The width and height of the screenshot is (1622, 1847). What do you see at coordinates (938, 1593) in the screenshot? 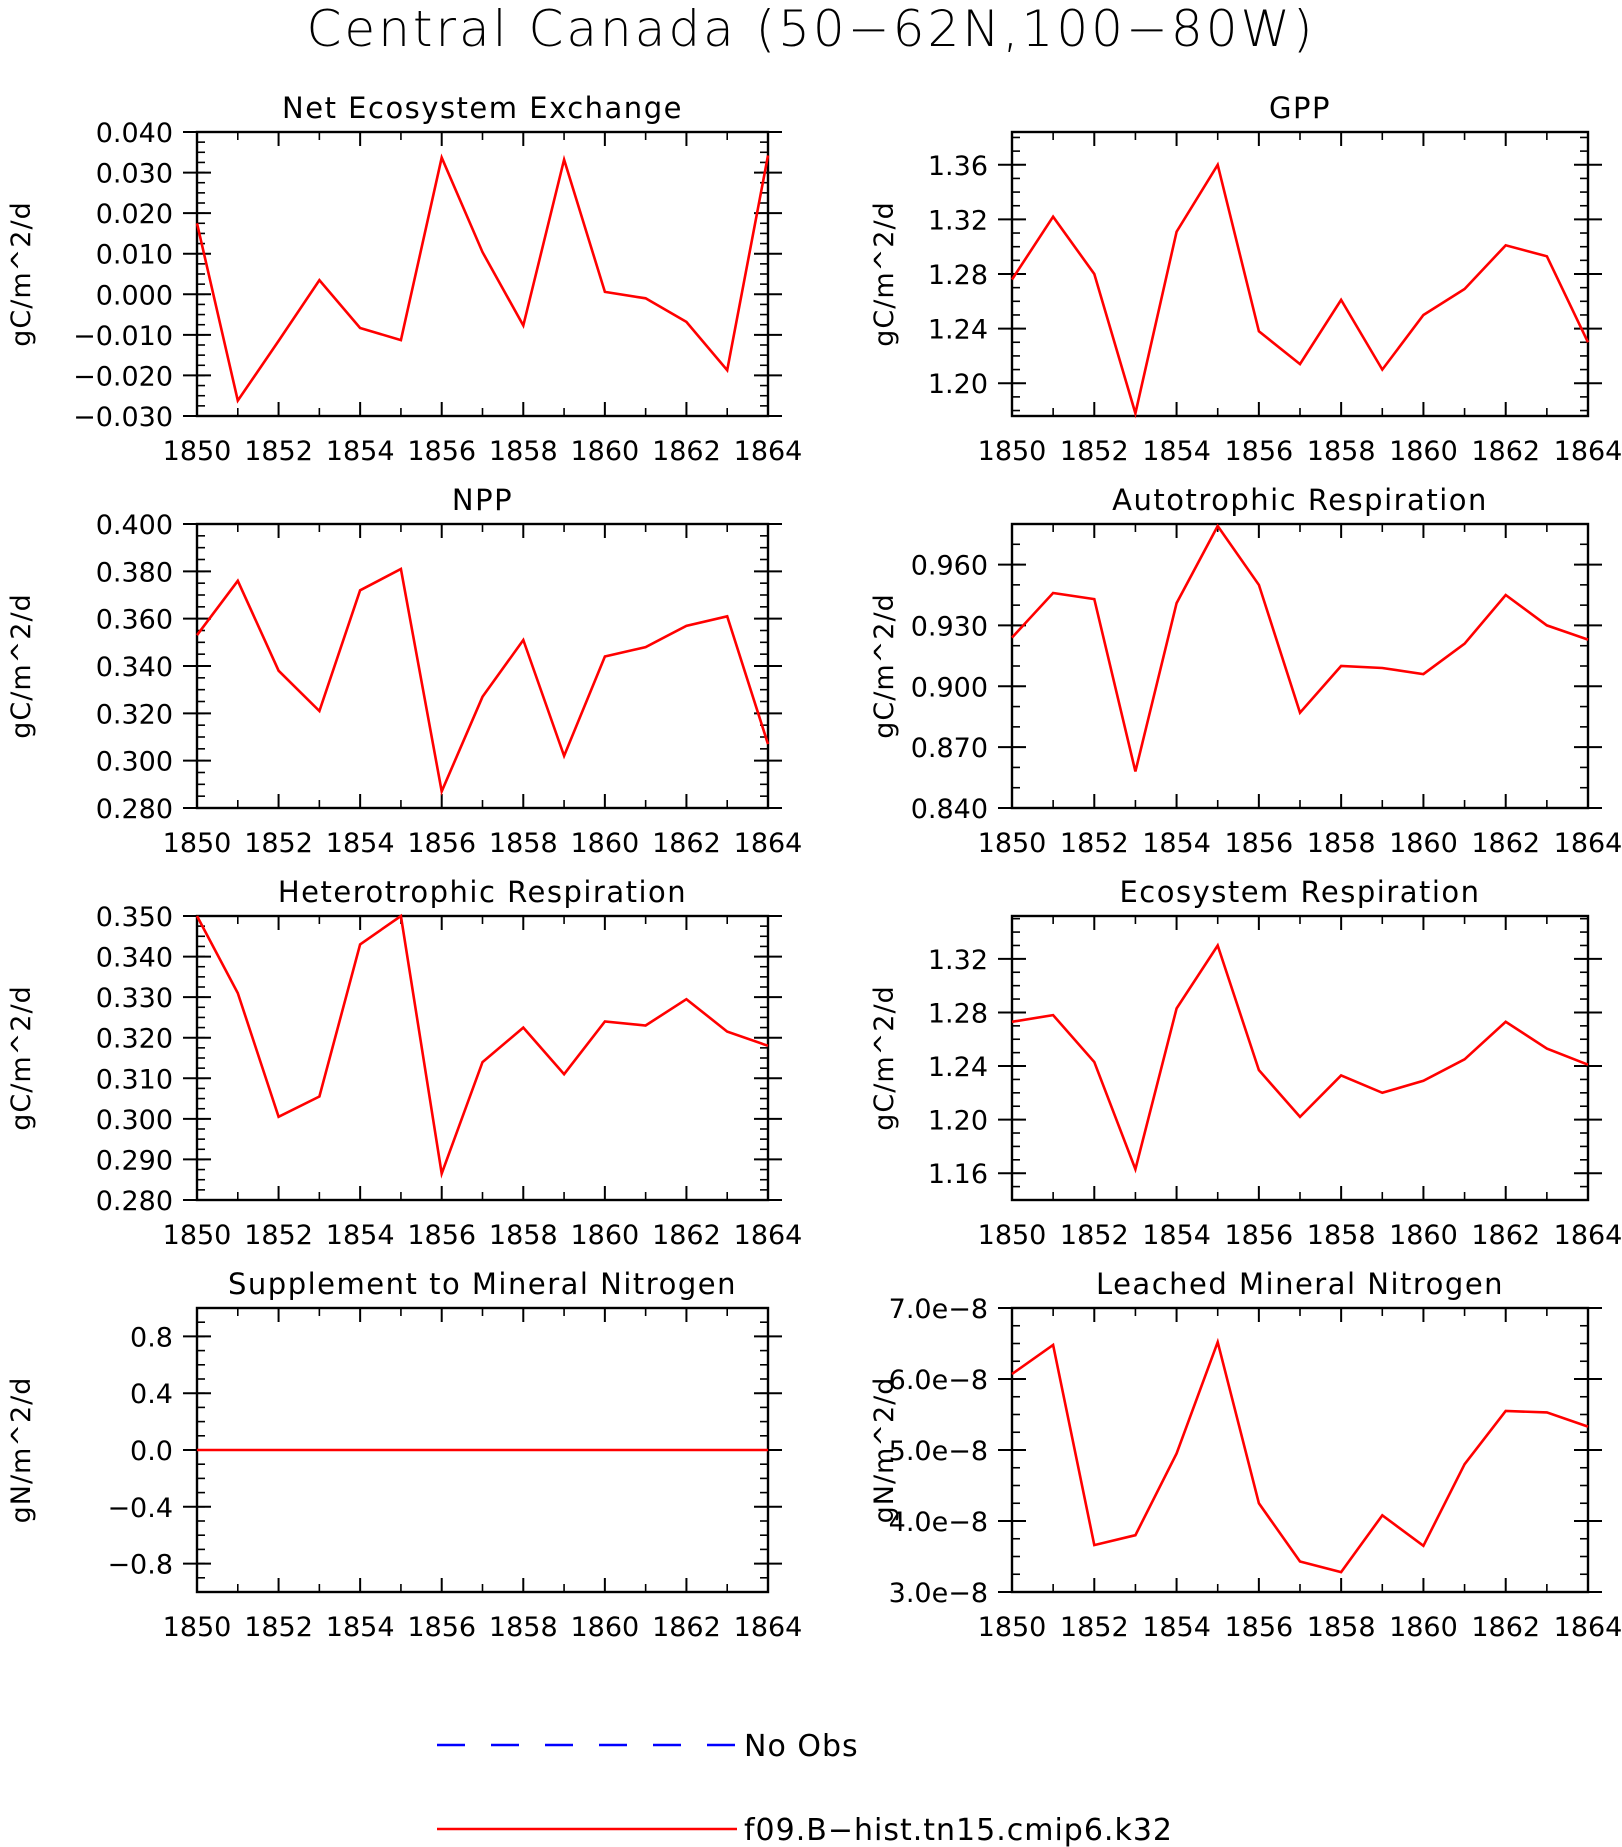
I see `y-tick-label: 3.0e−8` at bounding box center [938, 1593].